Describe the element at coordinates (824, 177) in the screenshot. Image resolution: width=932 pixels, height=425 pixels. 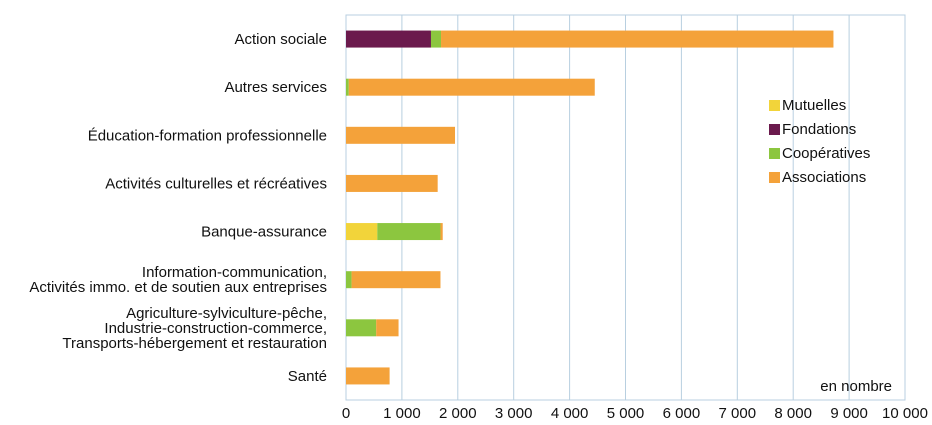
I see `legend-label: Associations` at that location.